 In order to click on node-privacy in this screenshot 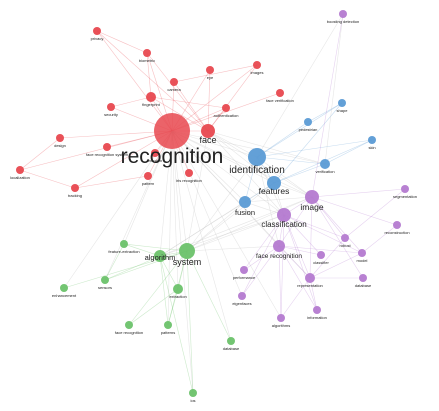, I will do `click(97, 31)`.